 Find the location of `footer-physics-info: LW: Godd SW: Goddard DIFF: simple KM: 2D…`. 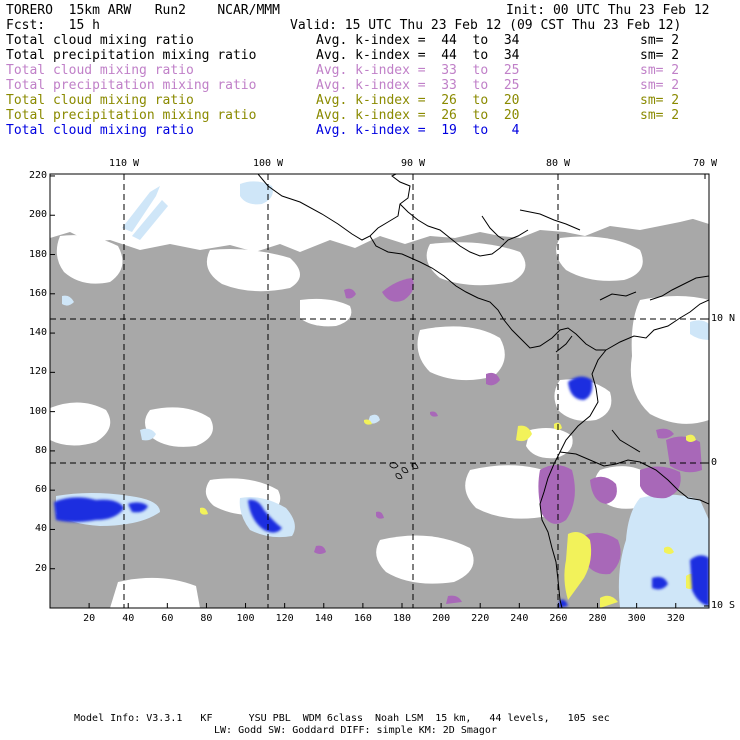

footer-physics-info: LW: Godd SW: Goddard DIFF: simple KM: 2D… is located at coordinates (355, 730).